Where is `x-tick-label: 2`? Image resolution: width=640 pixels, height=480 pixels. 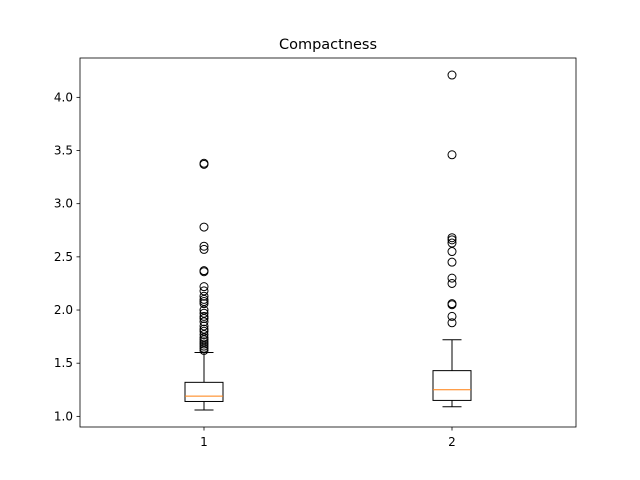 x-tick-label: 2 is located at coordinates (452, 442).